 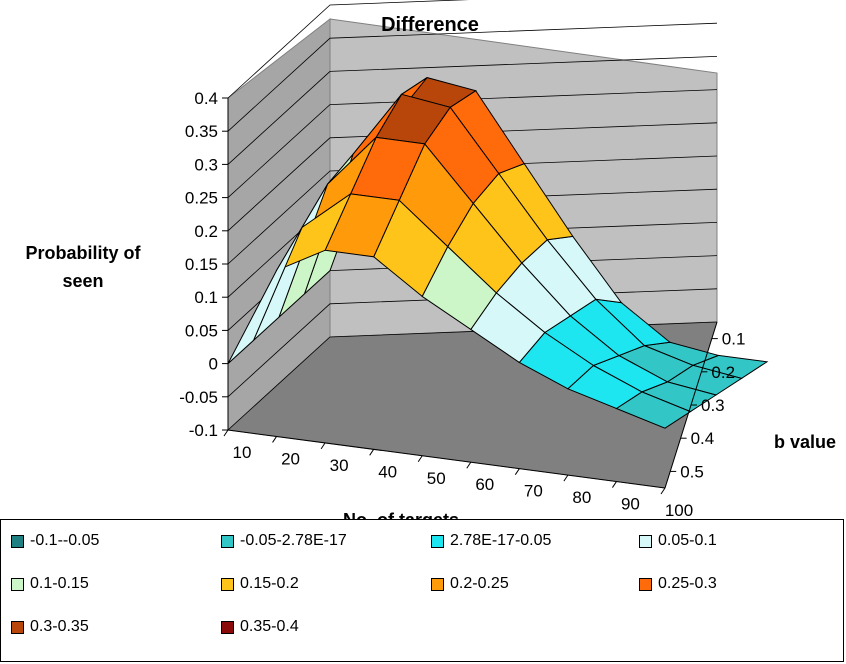 I want to click on y-tick-label: 0.1, so click(x=206, y=297).